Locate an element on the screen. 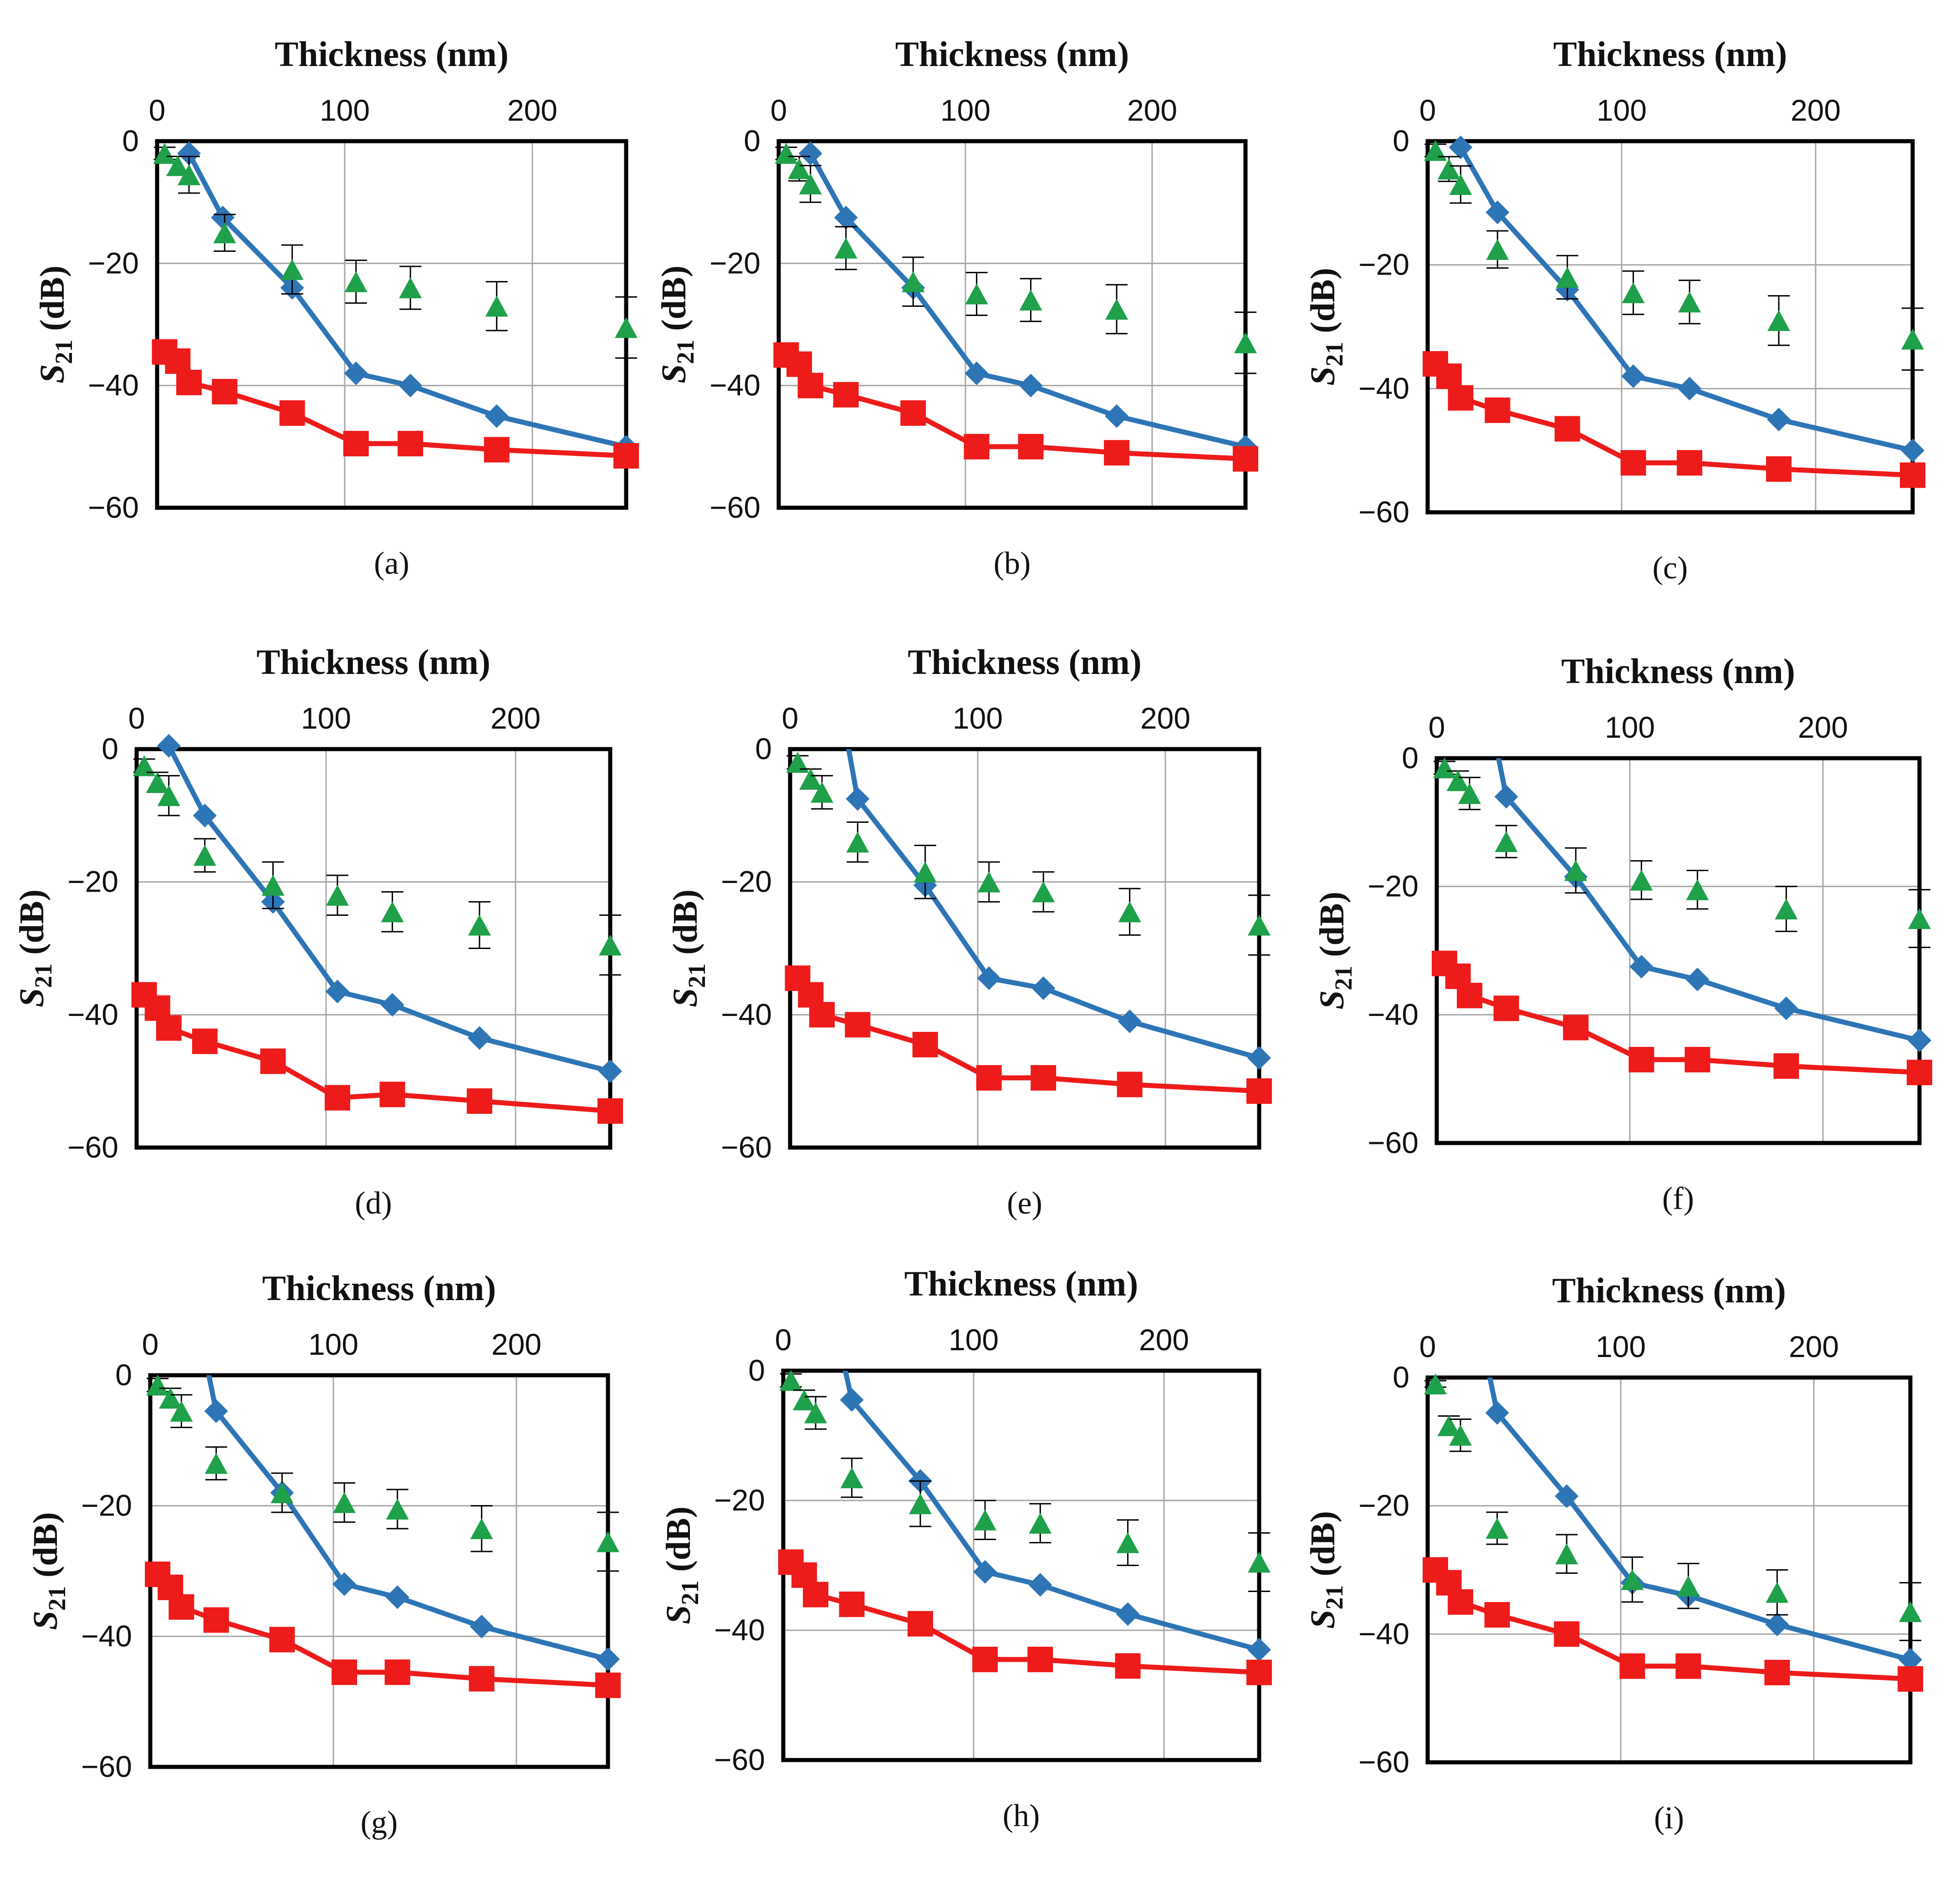  x-tick-label: 200 is located at coordinates (1164, 1340).